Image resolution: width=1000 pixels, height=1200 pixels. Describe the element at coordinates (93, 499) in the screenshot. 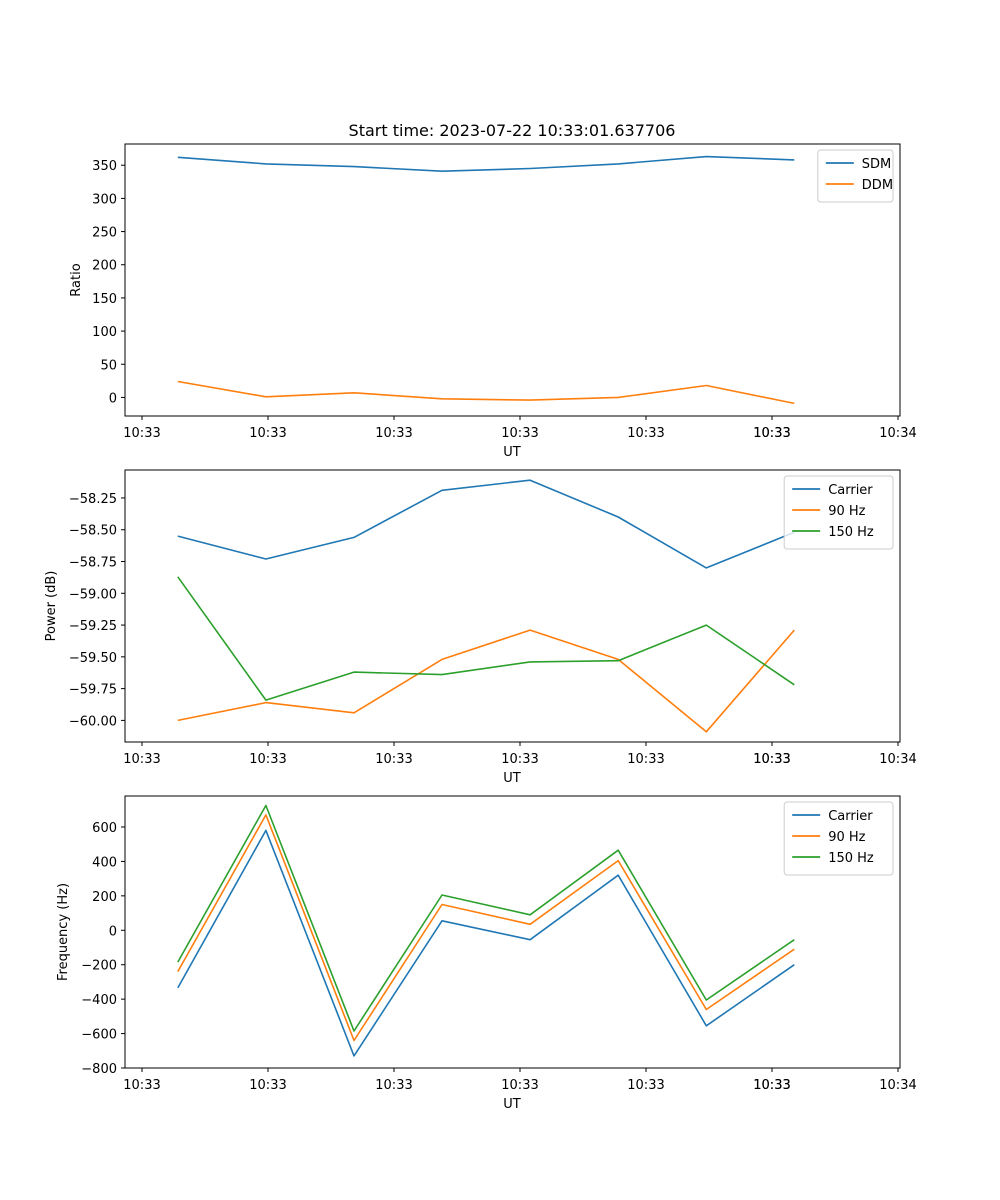

I see `y-tick-label: −58.25` at that location.